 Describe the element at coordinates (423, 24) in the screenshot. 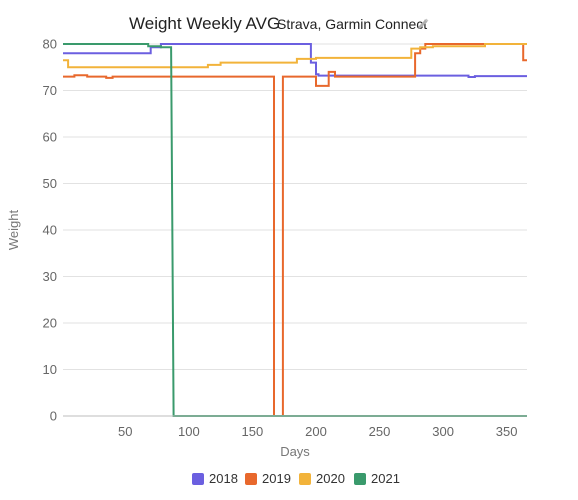

I see `pencil-icon` at that location.